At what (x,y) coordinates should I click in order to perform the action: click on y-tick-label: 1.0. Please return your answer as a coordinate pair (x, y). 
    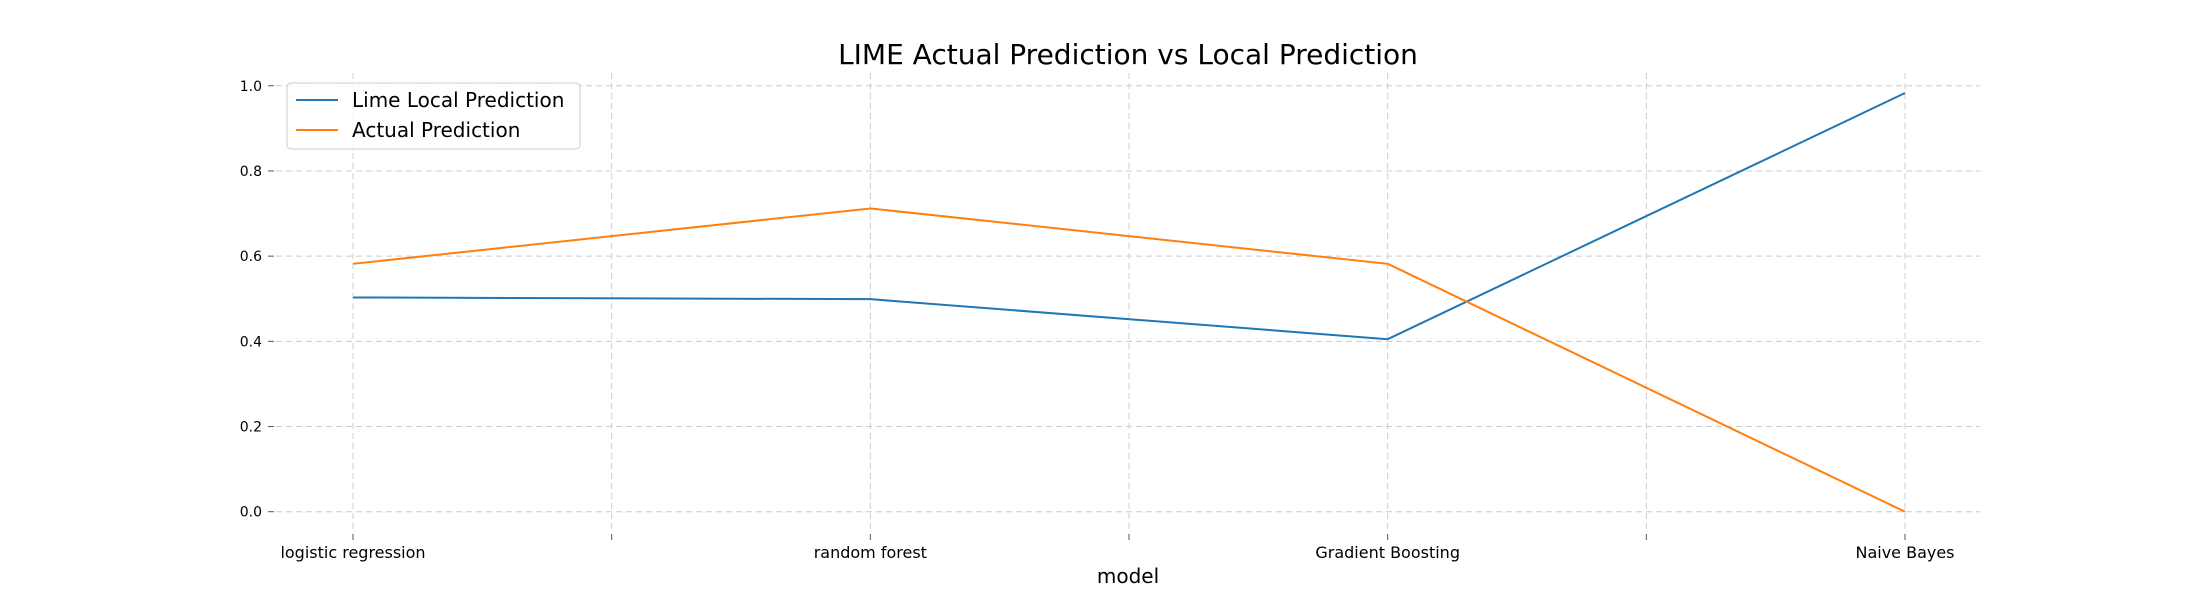
    Looking at the image, I should click on (251, 87).